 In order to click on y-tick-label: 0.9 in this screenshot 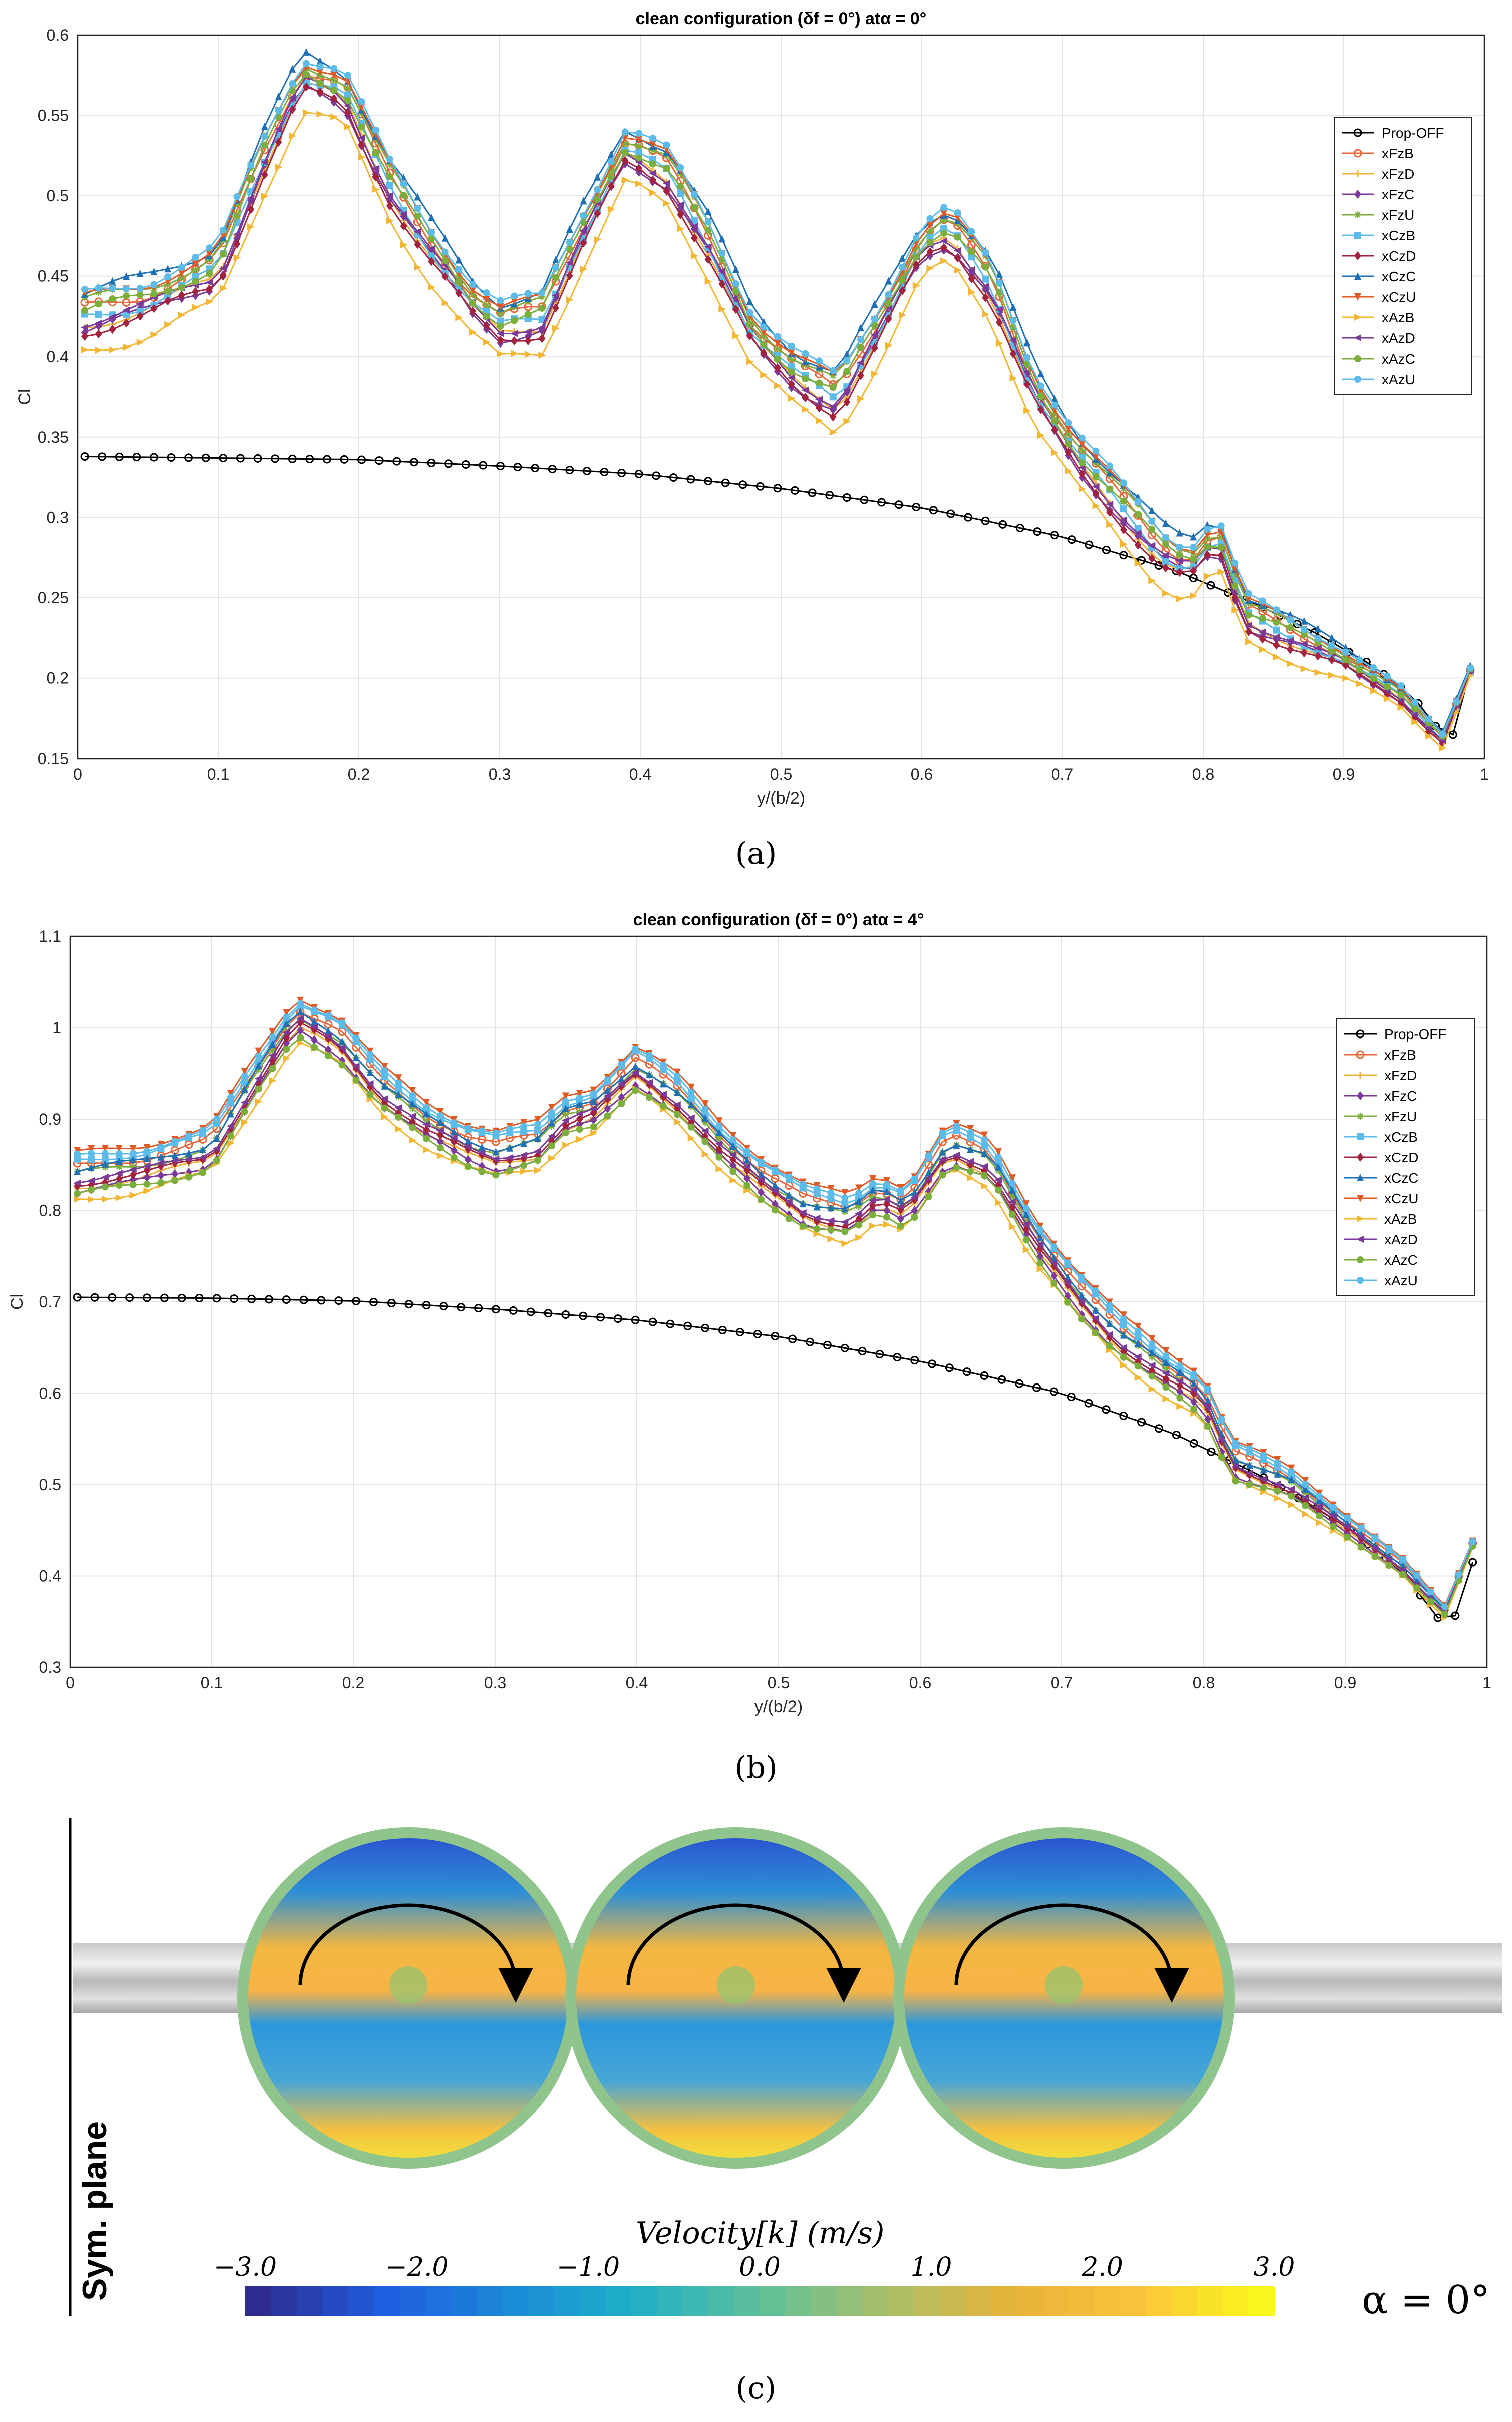, I will do `click(50, 1119)`.